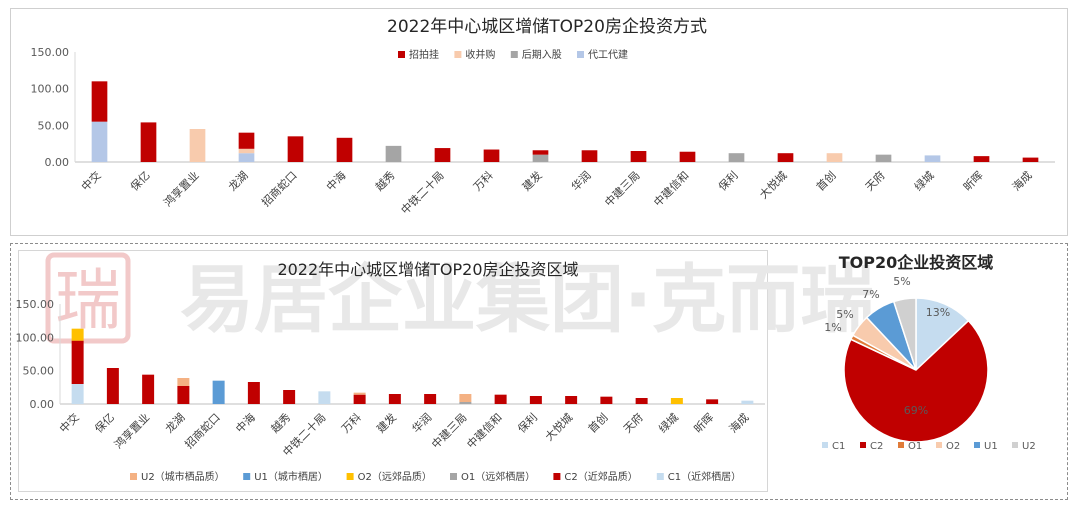 The width and height of the screenshot is (1080, 510). Describe the element at coordinates (916, 410) in the screenshot. I see `pie-data-label: 69%` at that location.